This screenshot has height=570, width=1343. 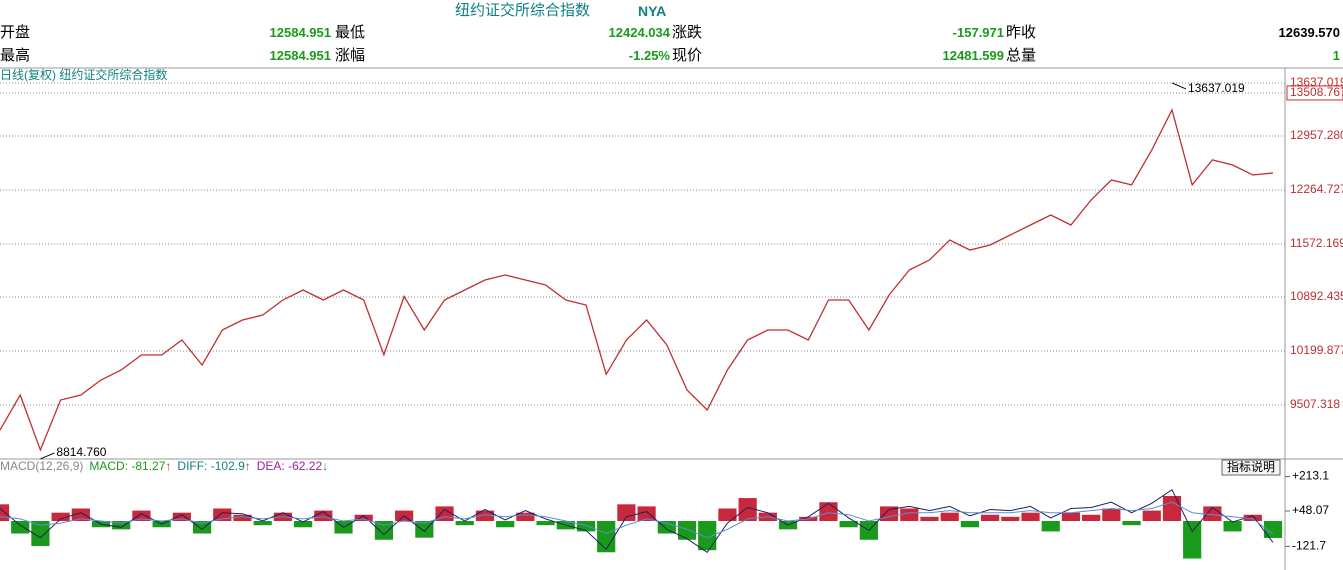 I want to click on y-tick-label: 10199.877, so click(x=1316, y=350).